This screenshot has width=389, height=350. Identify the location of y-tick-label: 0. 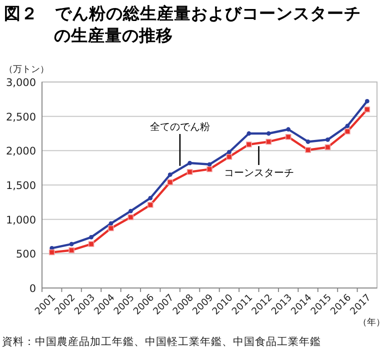
(32, 289).